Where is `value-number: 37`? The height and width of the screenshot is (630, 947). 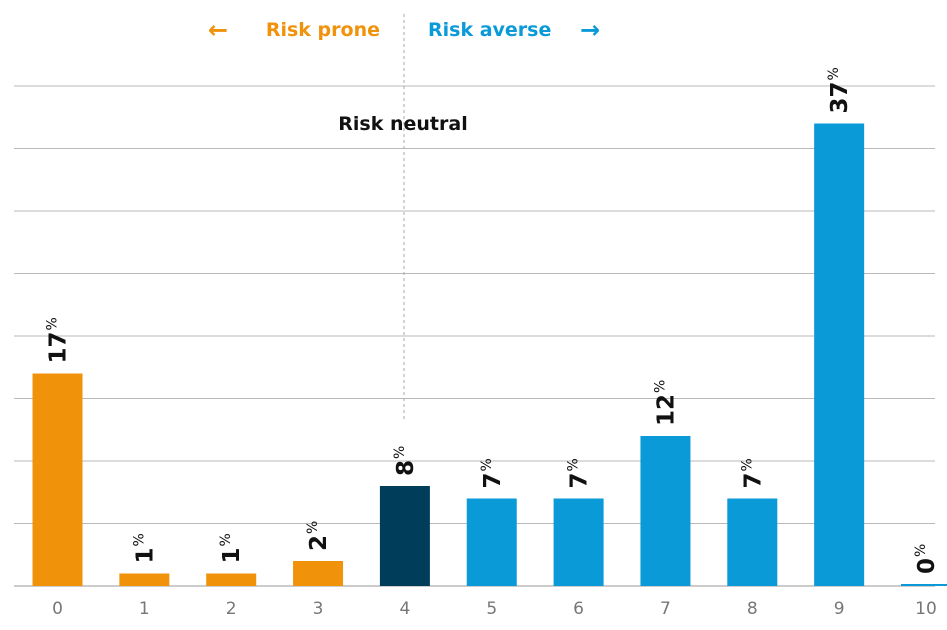
value-number: 37 is located at coordinates (840, 97).